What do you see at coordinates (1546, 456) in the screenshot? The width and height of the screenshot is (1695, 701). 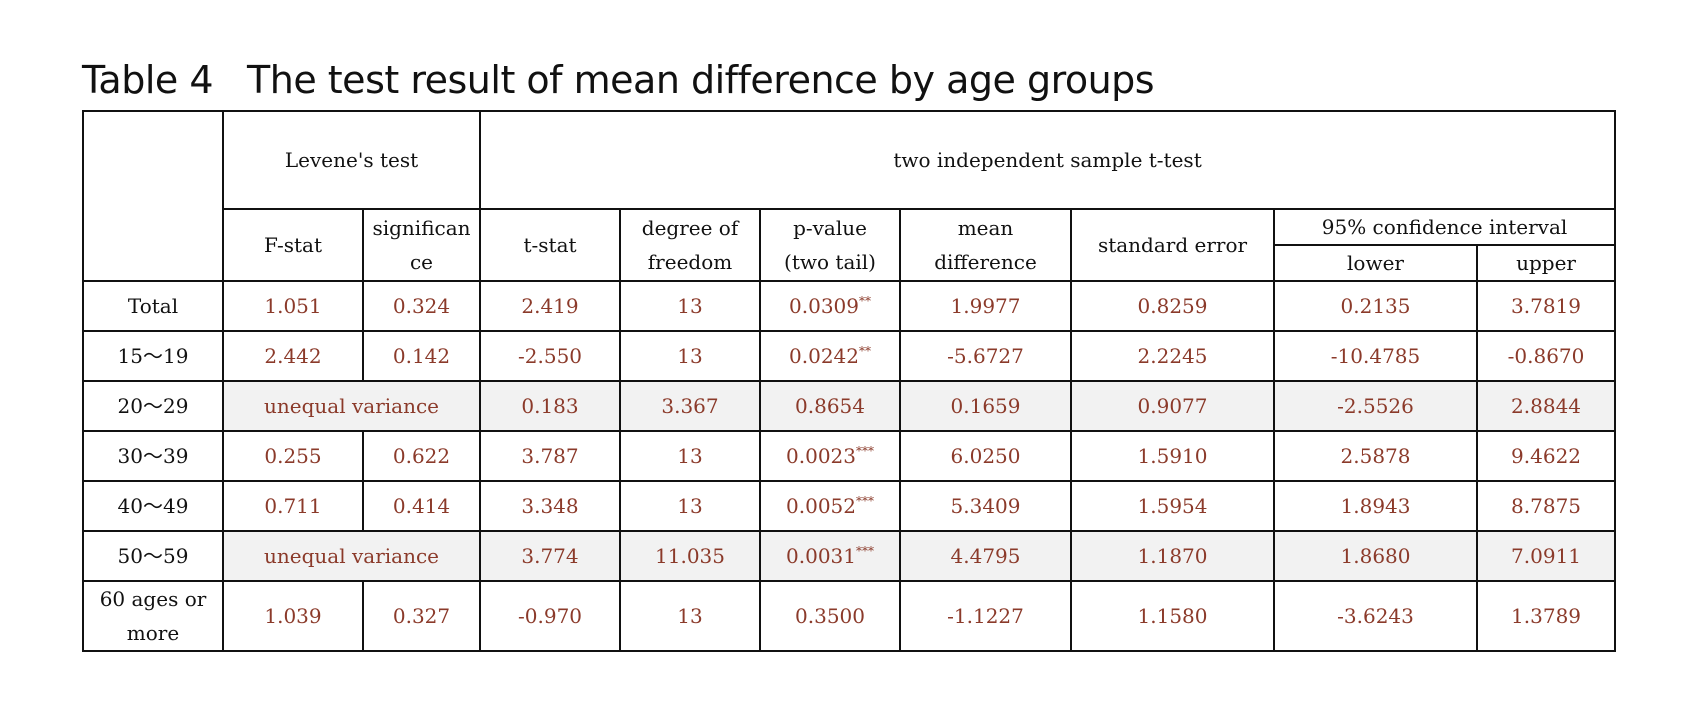 I see `ci-upper: 9.4622` at bounding box center [1546, 456].